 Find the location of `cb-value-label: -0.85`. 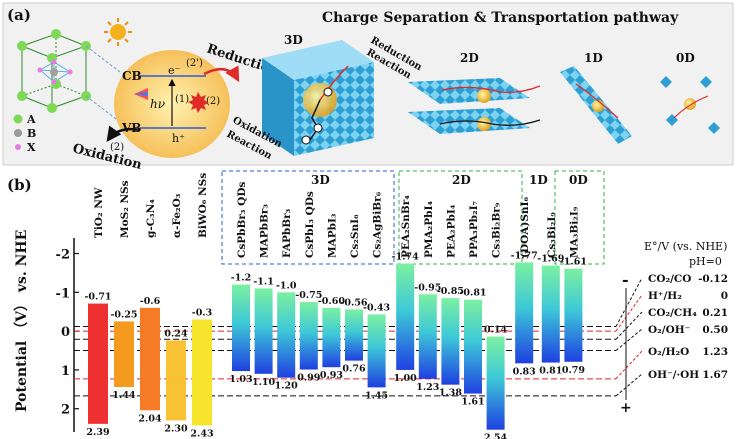

cb-value-label: -0.85 is located at coordinates (450, 291).